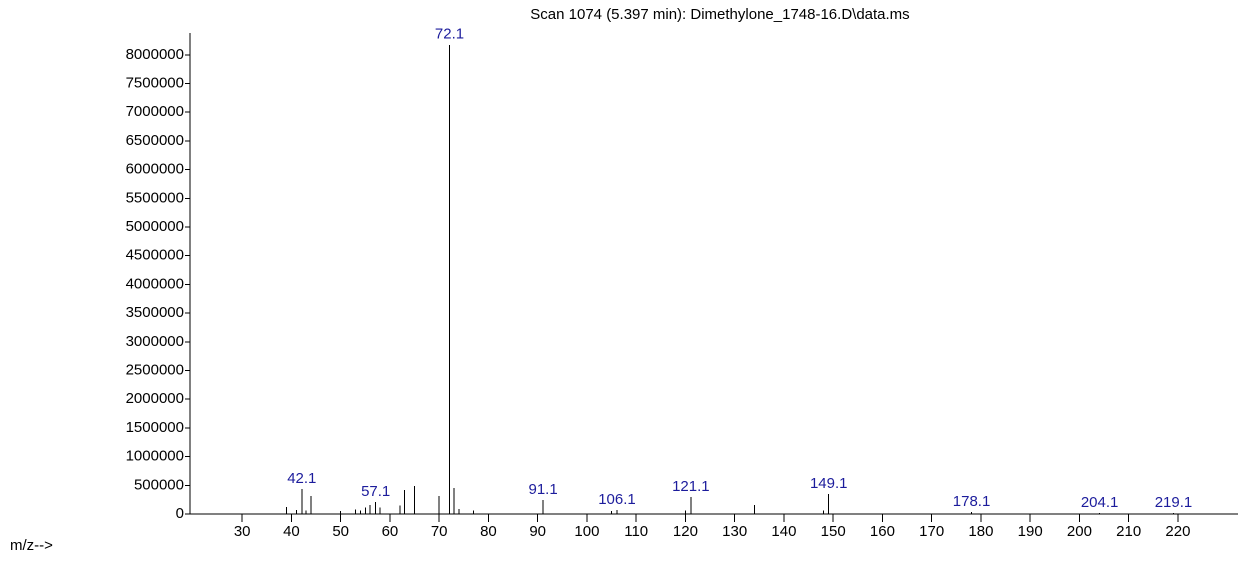 This screenshot has width=1248, height=561. I want to click on x-tick-label: 30, so click(242, 531).